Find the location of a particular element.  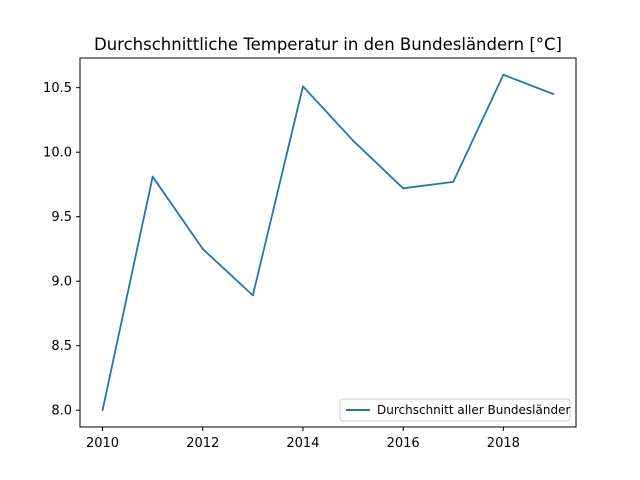

x-tick-label: 2018 is located at coordinates (503, 443).